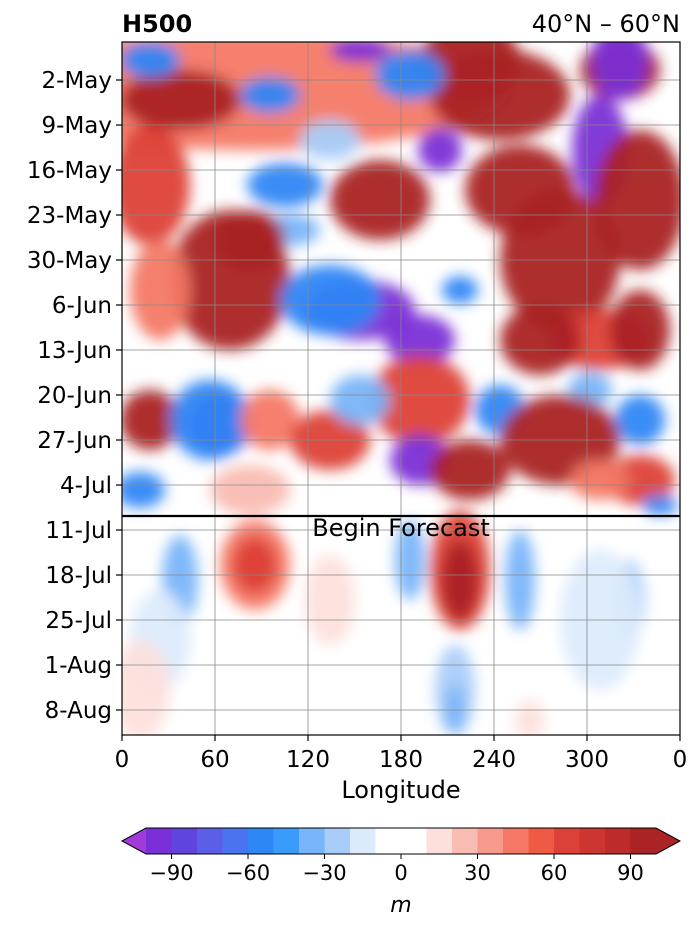 Image resolution: width=700 pixels, height=929 pixels. Describe the element at coordinates (494, 760) in the screenshot. I see `x-tick-label: 240` at that location.